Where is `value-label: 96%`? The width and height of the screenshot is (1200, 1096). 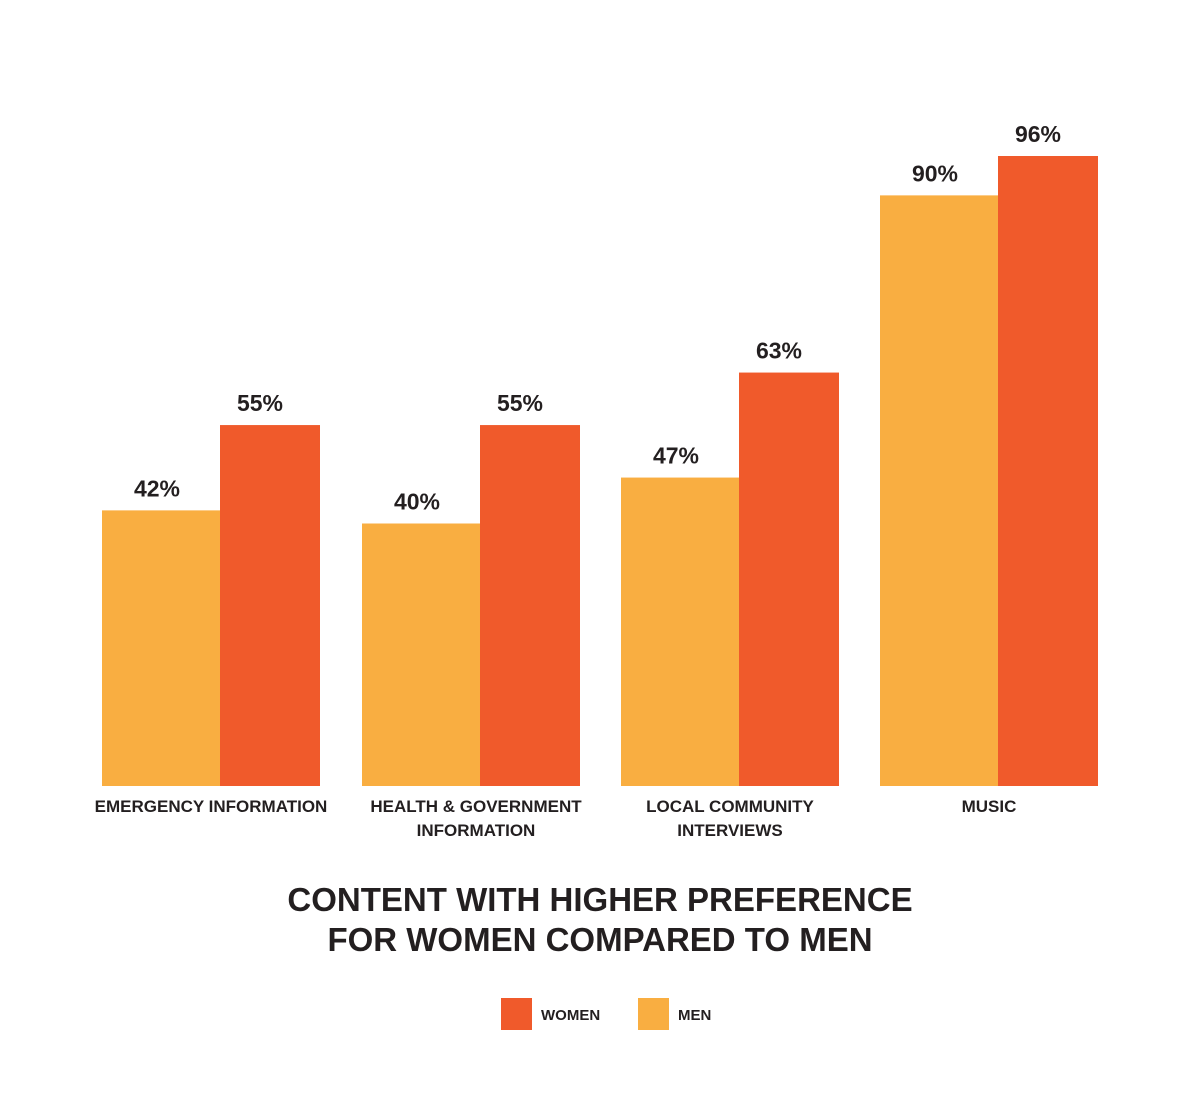 value-label: 96% is located at coordinates (1038, 134).